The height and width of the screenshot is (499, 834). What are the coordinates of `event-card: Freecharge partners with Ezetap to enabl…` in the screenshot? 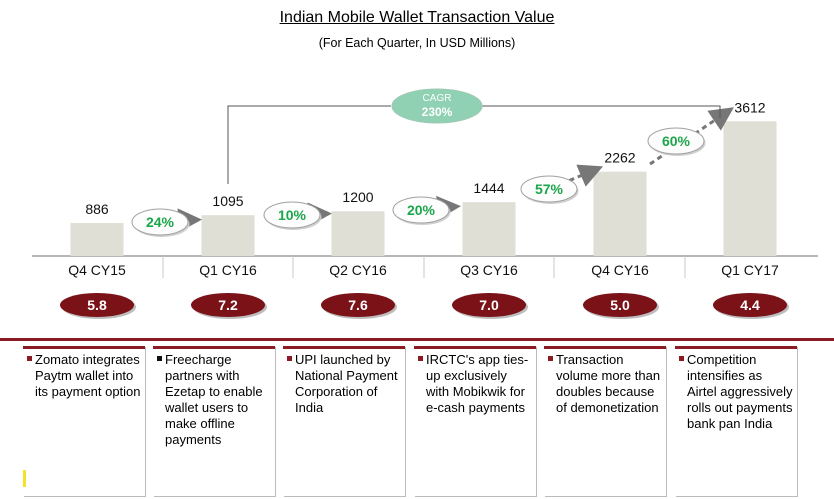 It's located at (214, 421).